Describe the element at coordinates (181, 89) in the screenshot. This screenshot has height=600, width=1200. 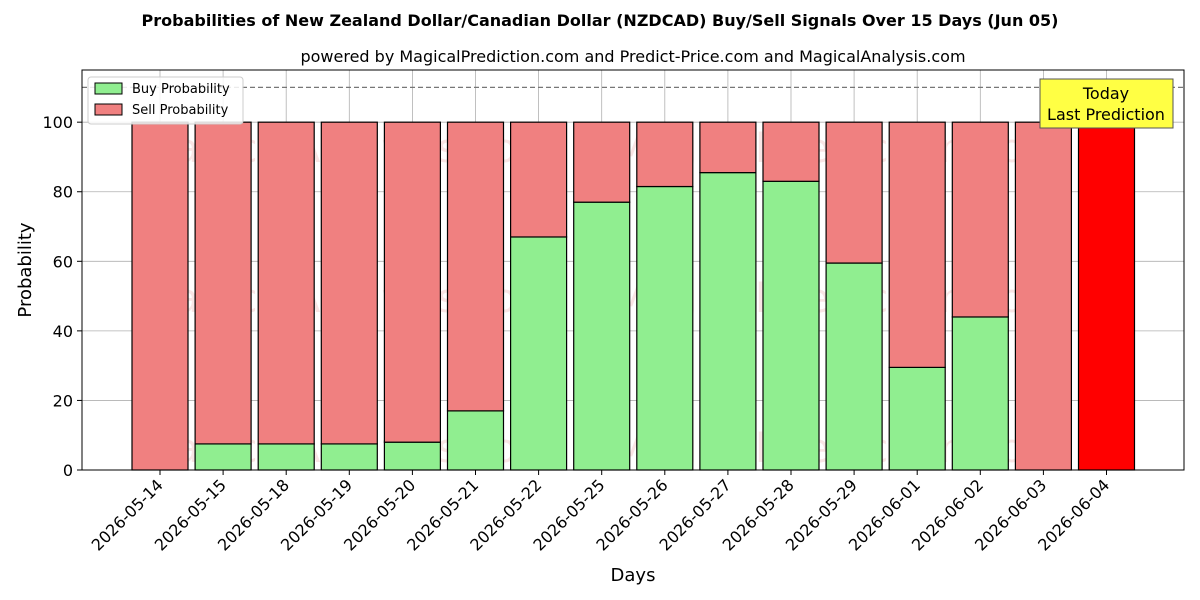
I see `legend-label: Buy Probability` at that location.